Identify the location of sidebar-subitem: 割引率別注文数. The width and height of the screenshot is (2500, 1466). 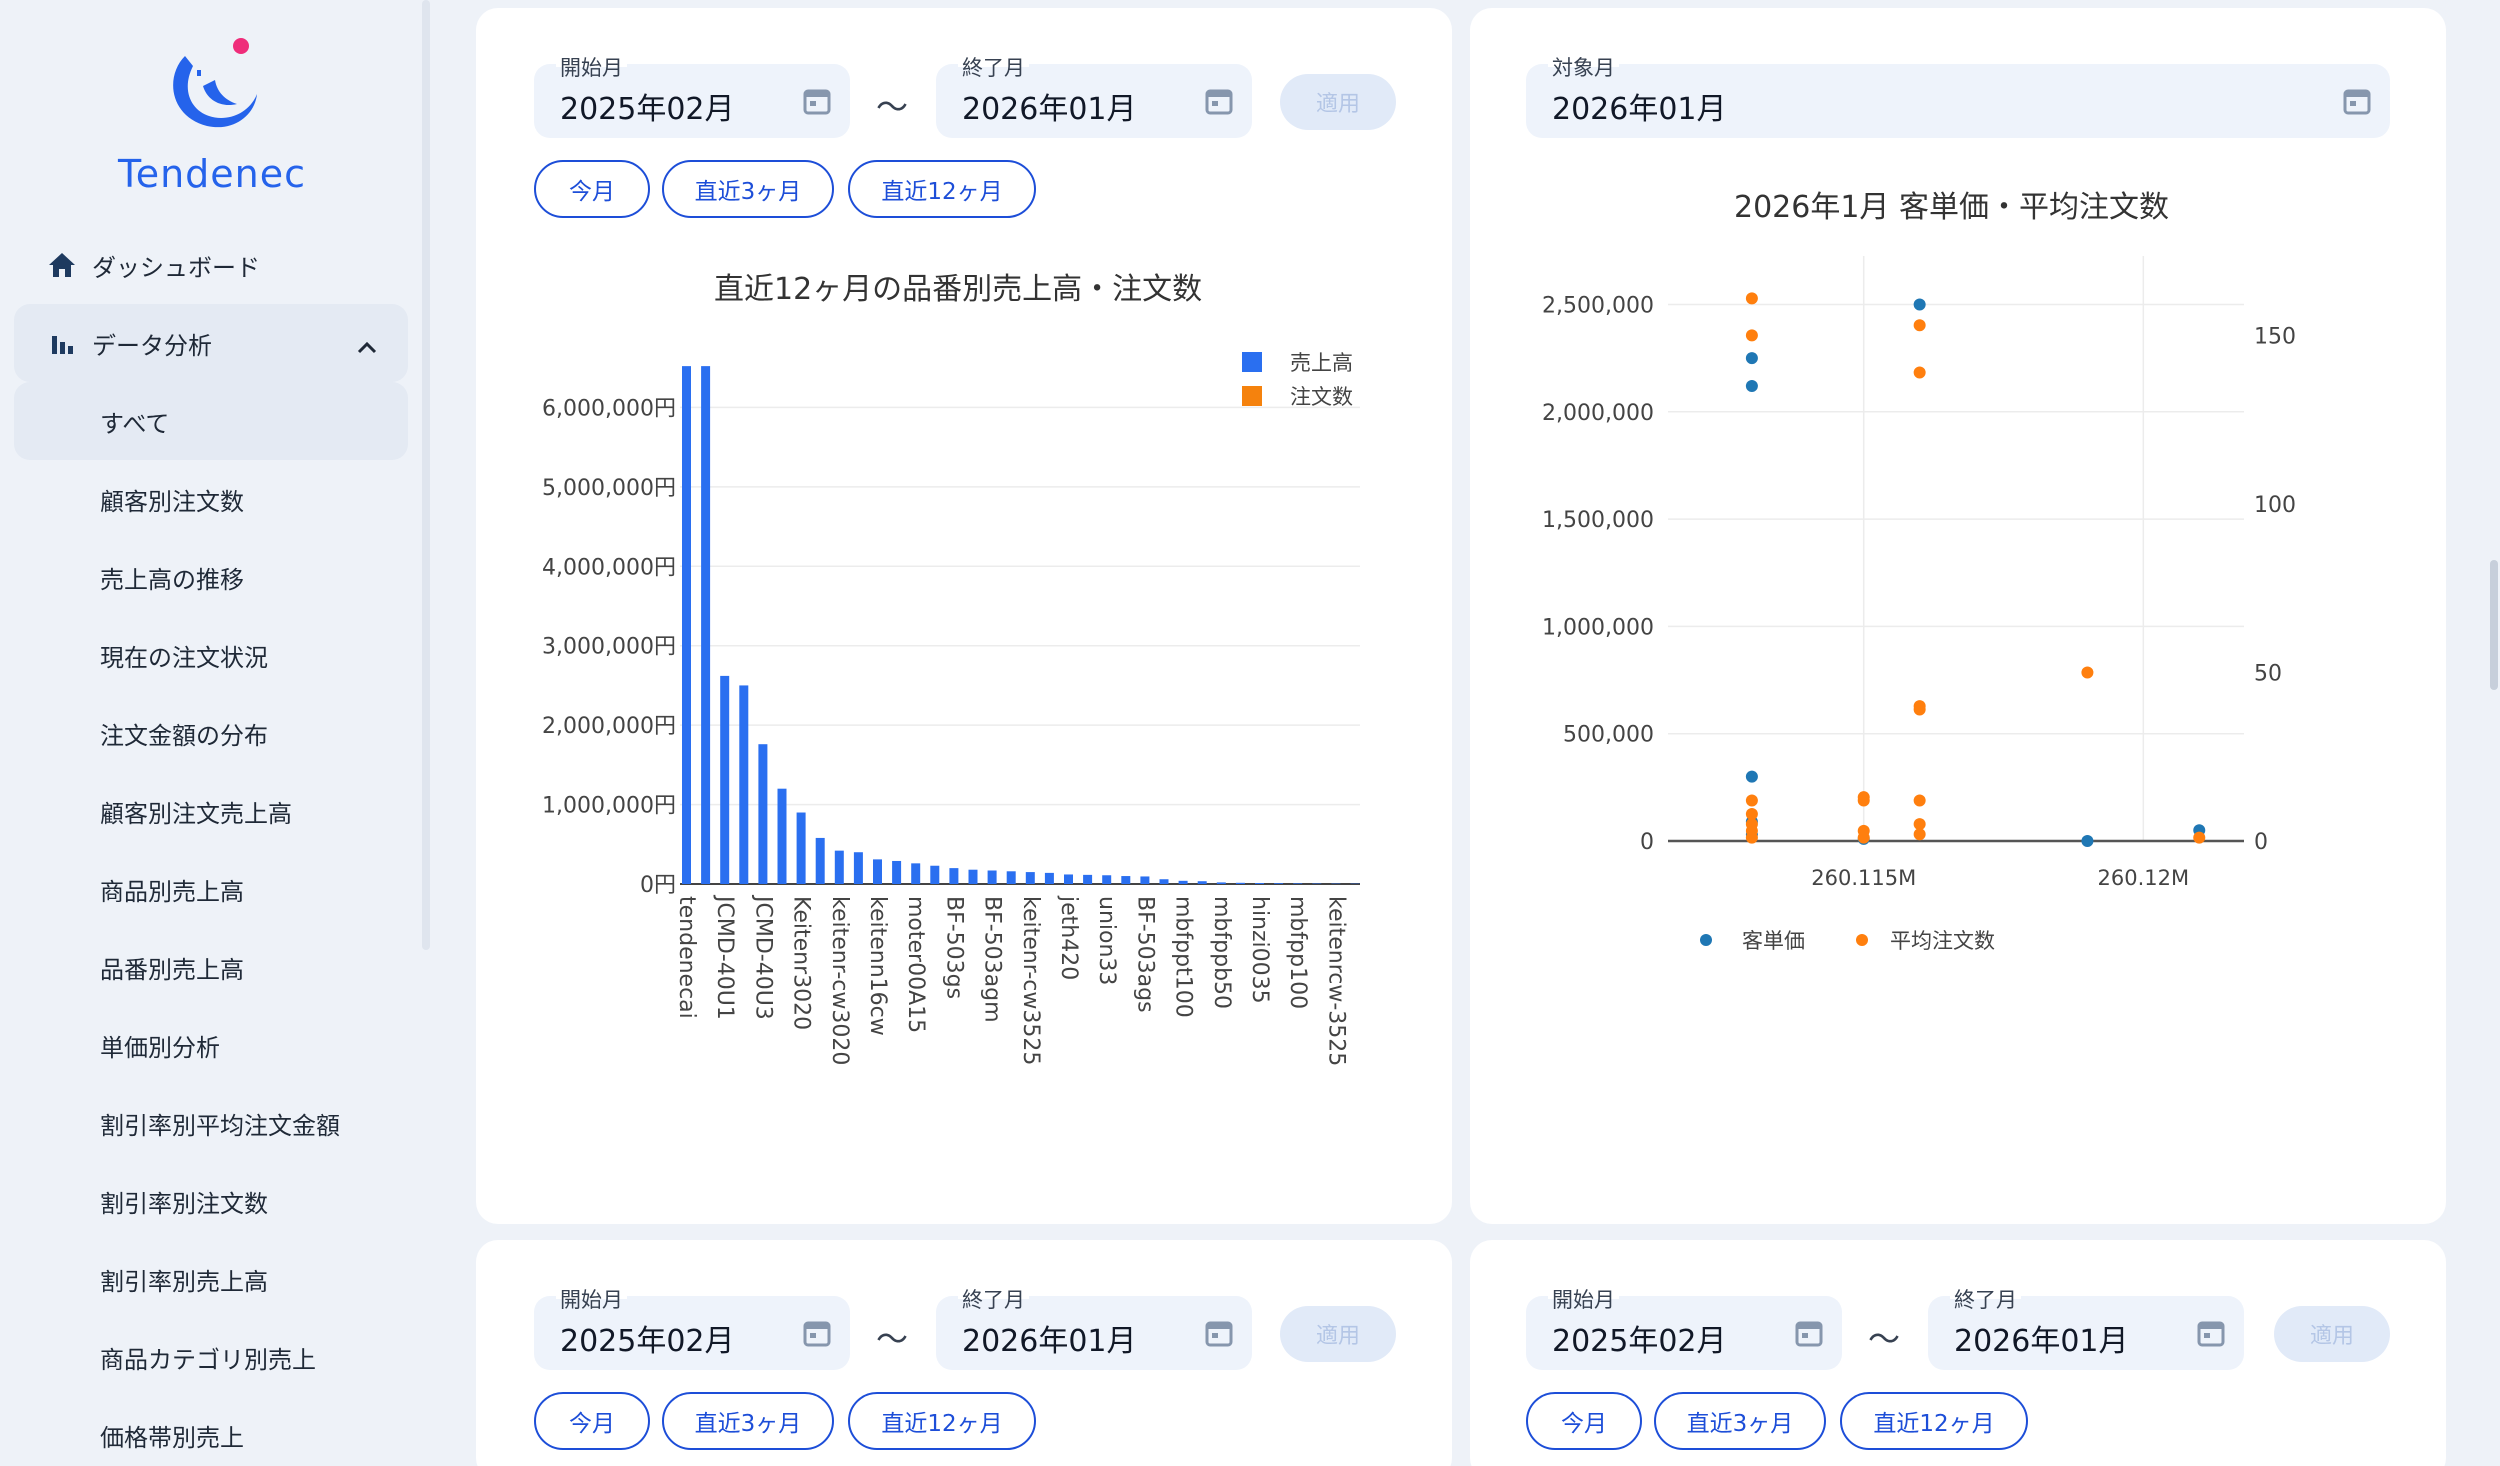
(211, 1201).